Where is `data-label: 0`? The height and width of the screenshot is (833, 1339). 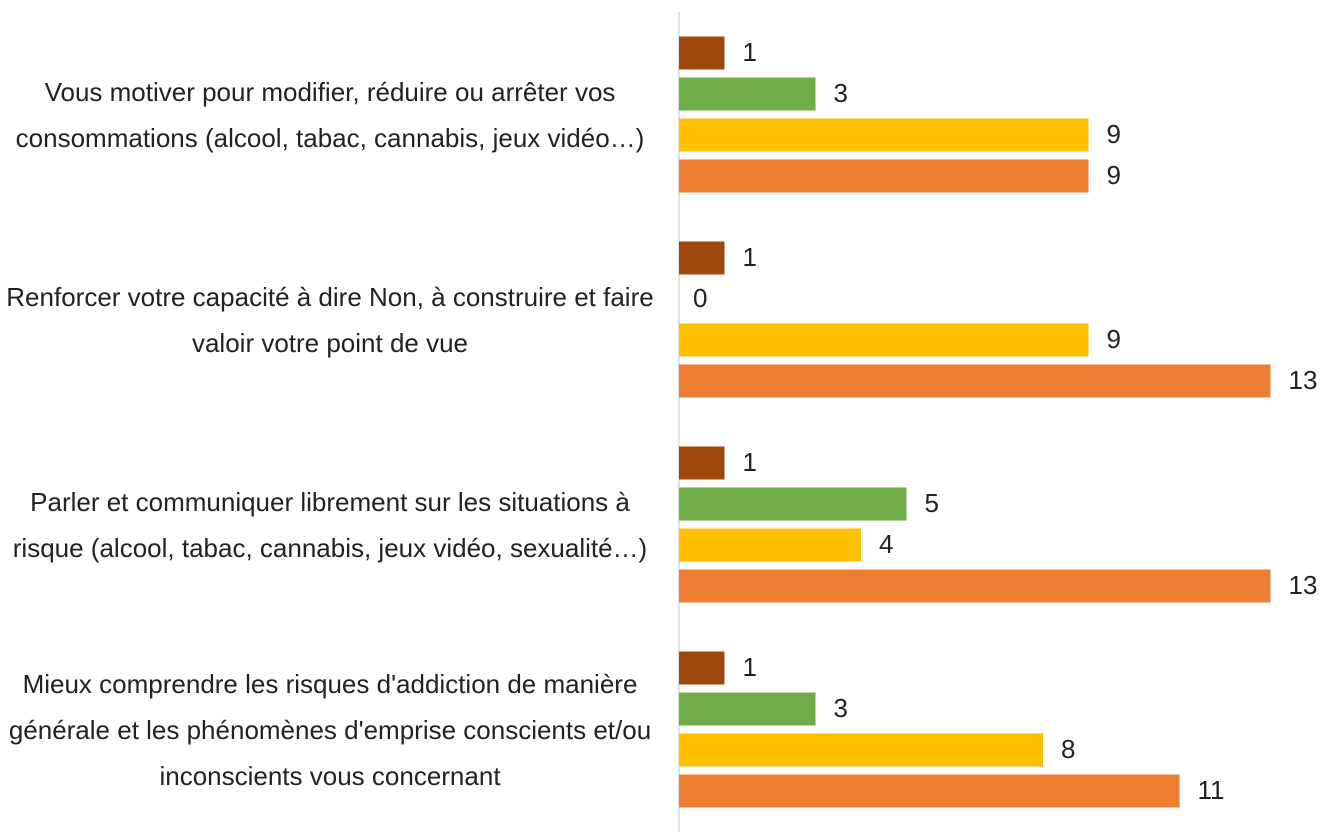
data-label: 0 is located at coordinates (700, 298).